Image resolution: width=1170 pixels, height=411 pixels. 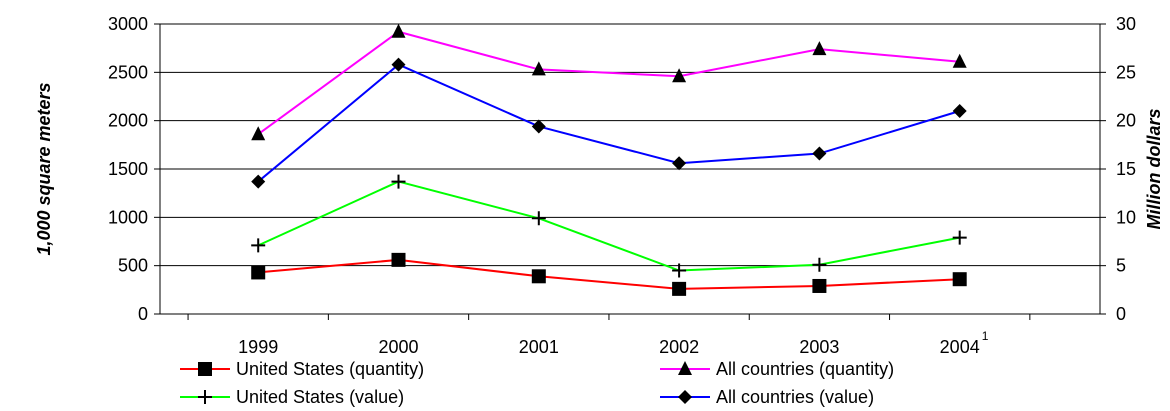 What do you see at coordinates (330, 369) in the screenshot?
I see `legend-label: United States (quantity)` at bounding box center [330, 369].